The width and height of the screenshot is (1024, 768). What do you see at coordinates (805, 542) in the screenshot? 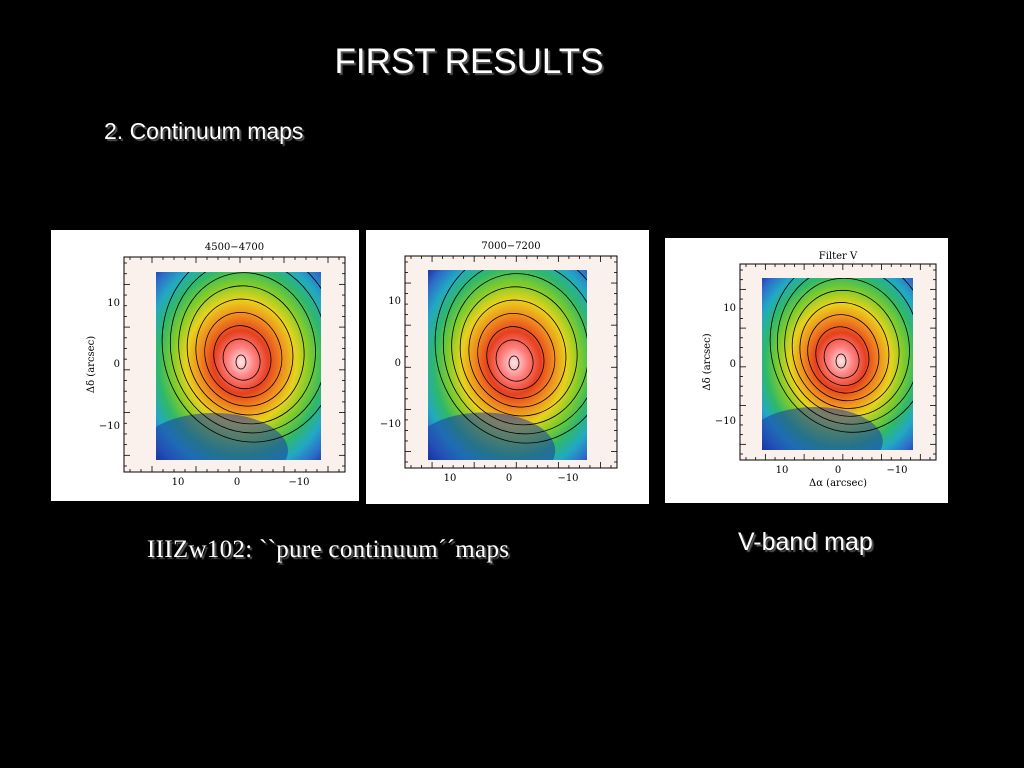
I see `caption-v-band: V-band map` at bounding box center [805, 542].